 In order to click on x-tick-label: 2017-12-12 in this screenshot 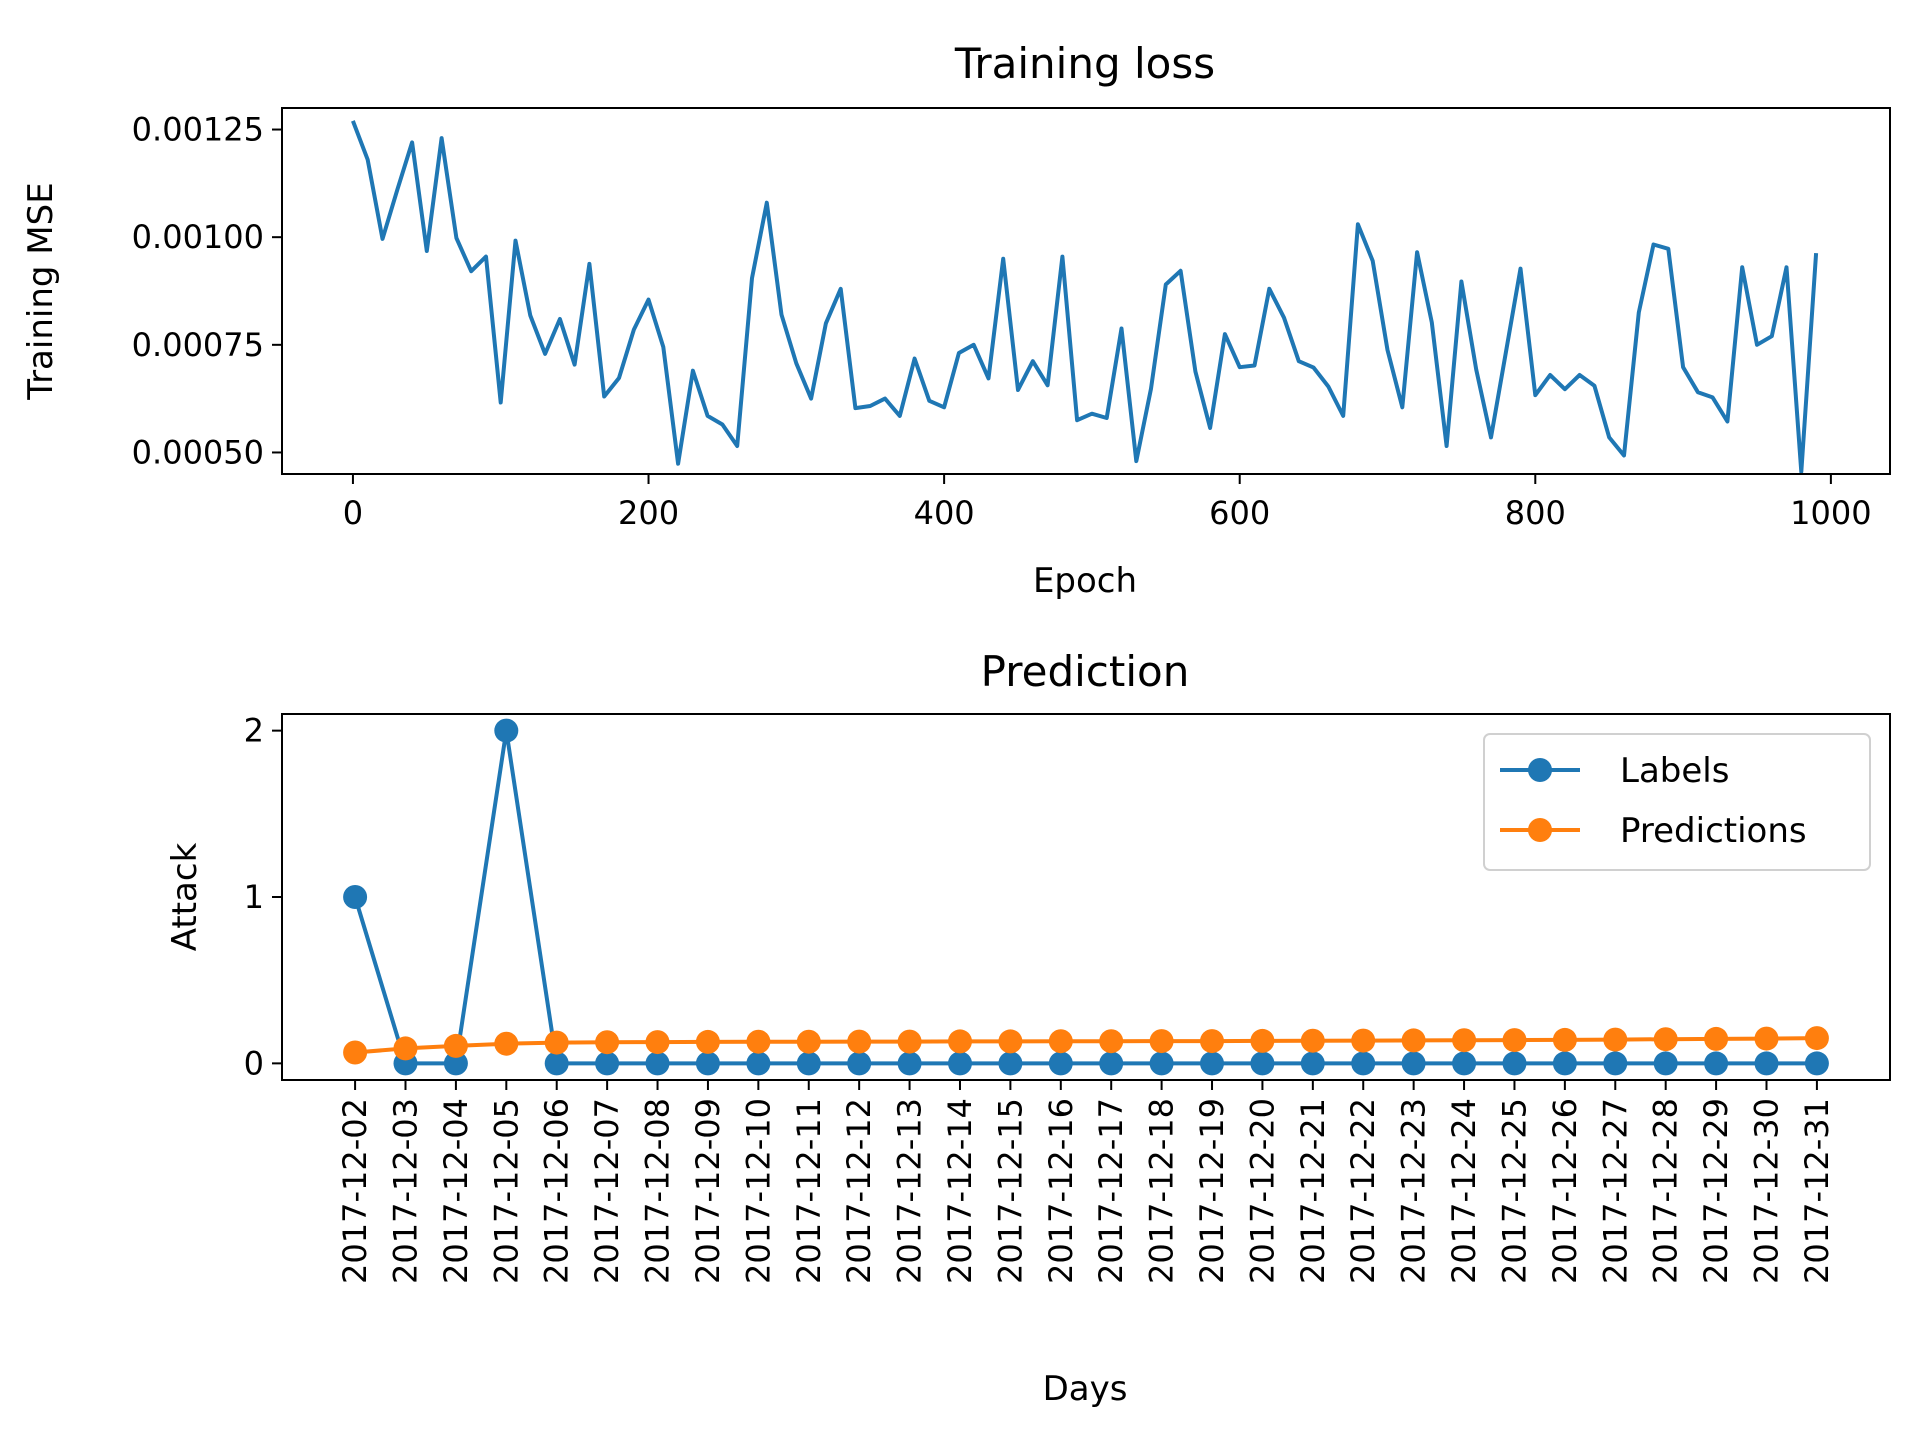, I will do `click(859, 1191)`.